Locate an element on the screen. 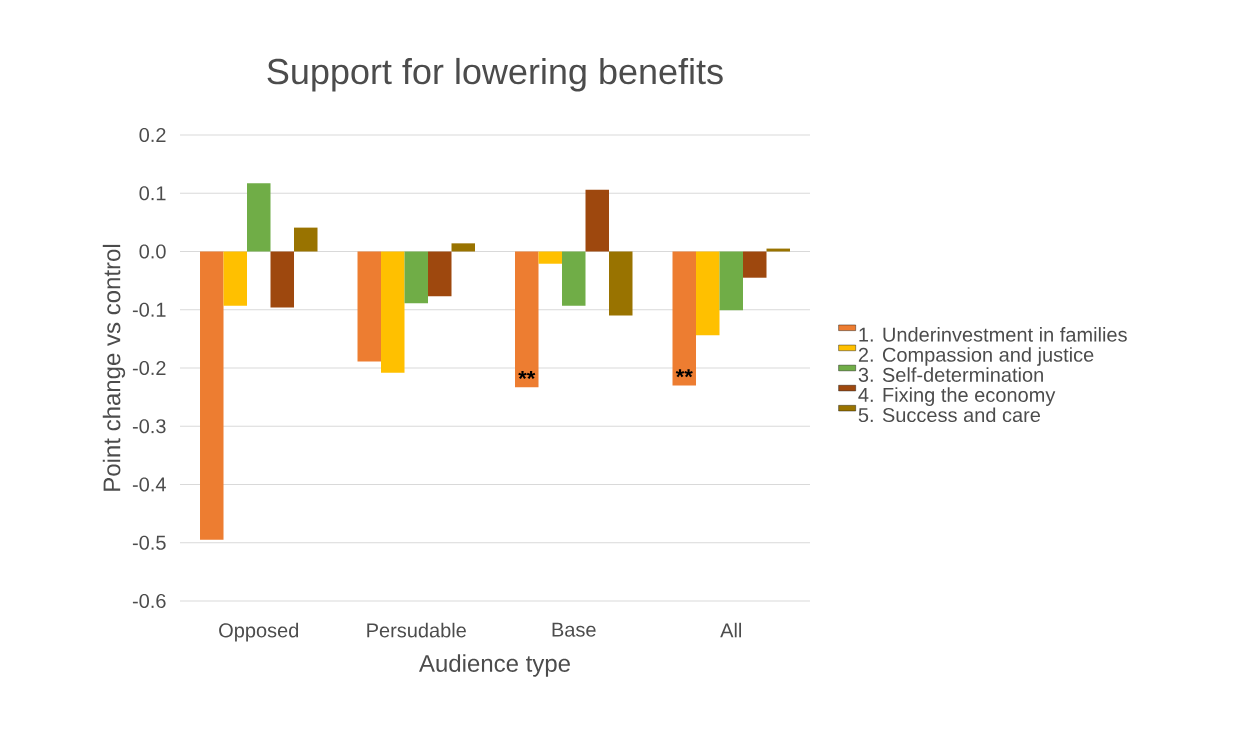 This screenshot has width=1245, height=749. y-tick-label: -0.2 is located at coordinates (149, 368).